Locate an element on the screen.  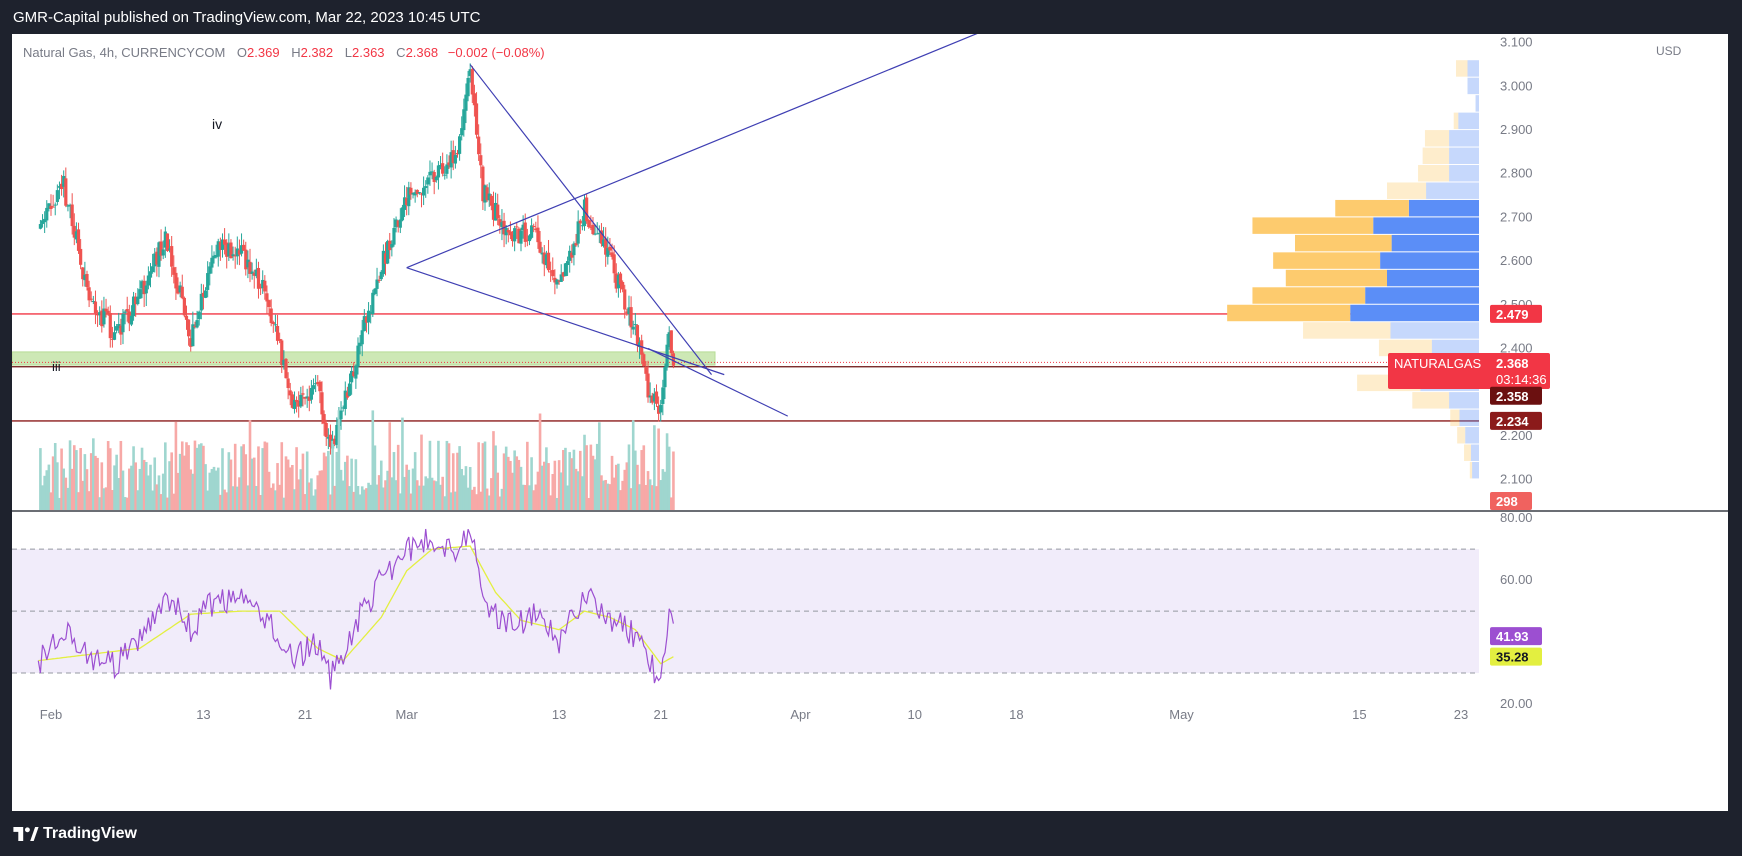
volume-tag-bg is located at coordinates (1511, 501).